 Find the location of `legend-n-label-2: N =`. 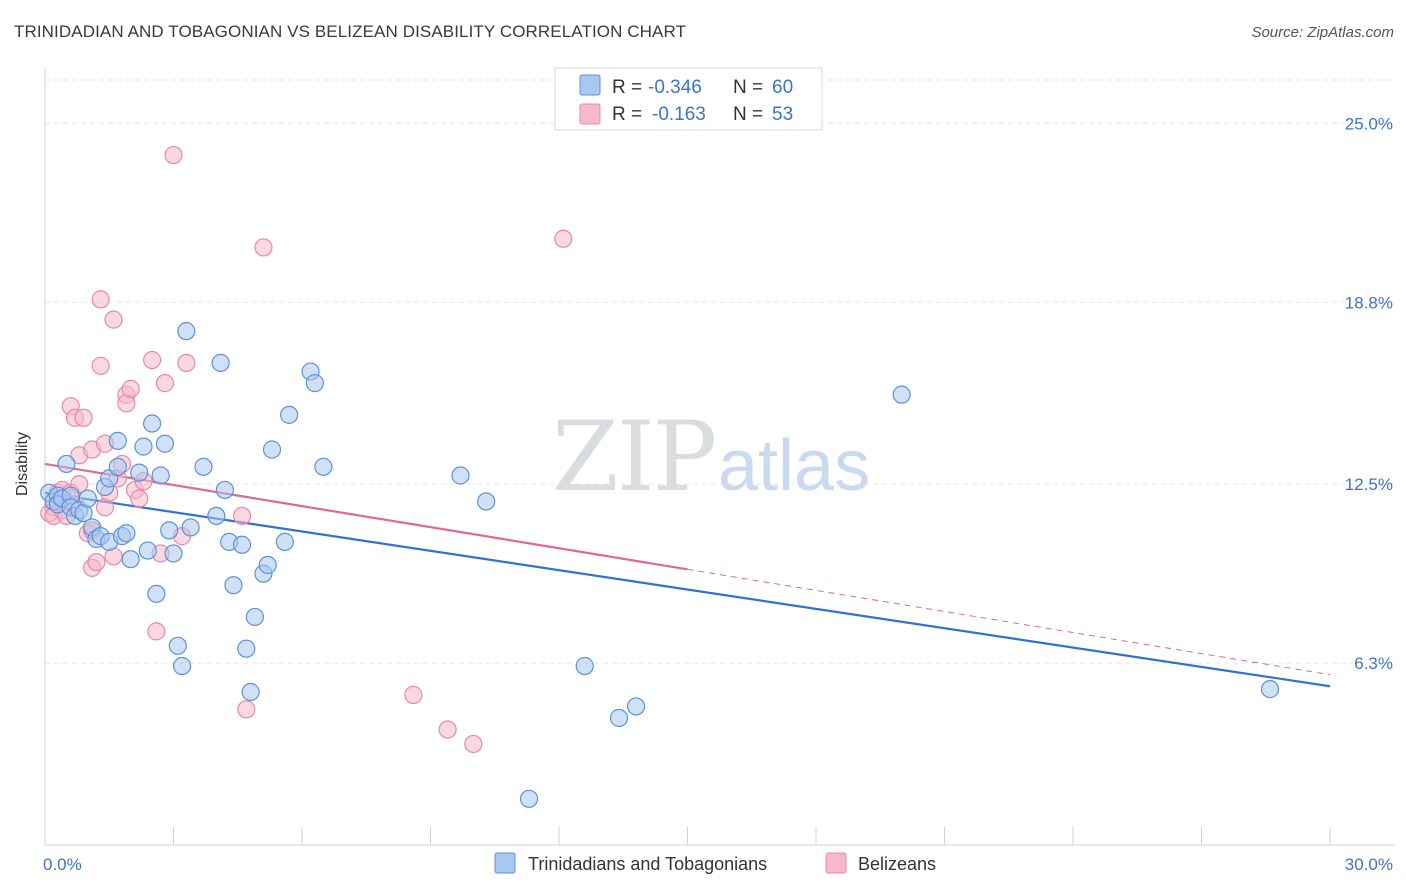

legend-n-label-2: N = is located at coordinates (748, 114).